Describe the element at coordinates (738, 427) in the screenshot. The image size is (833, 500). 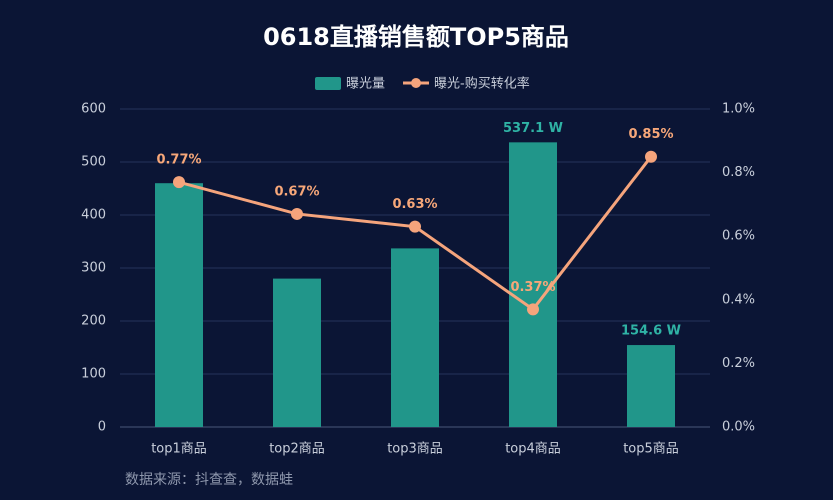
I see `y2-tick-label: 0.0%` at that location.